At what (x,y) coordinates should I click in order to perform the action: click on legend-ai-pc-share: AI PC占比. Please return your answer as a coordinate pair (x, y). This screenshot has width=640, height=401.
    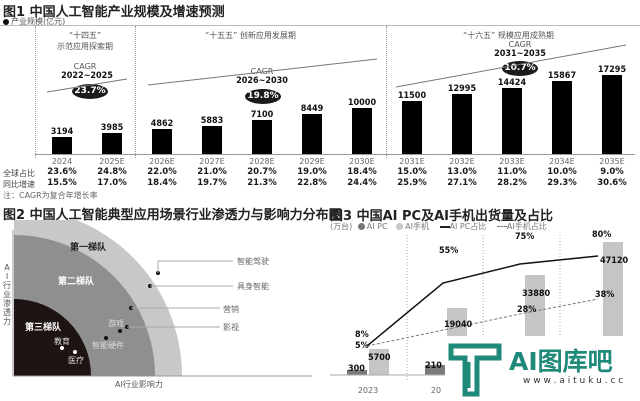
    Looking at the image, I should click on (468, 226).